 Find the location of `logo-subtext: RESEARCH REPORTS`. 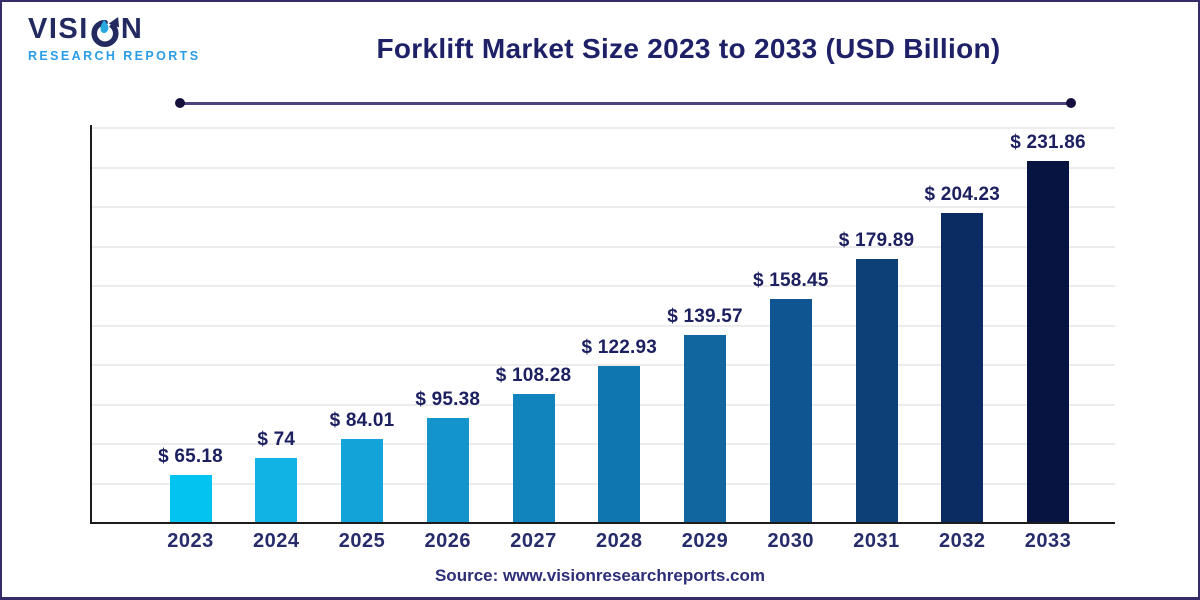

logo-subtext: RESEARCH REPORTS is located at coordinates (114, 56).